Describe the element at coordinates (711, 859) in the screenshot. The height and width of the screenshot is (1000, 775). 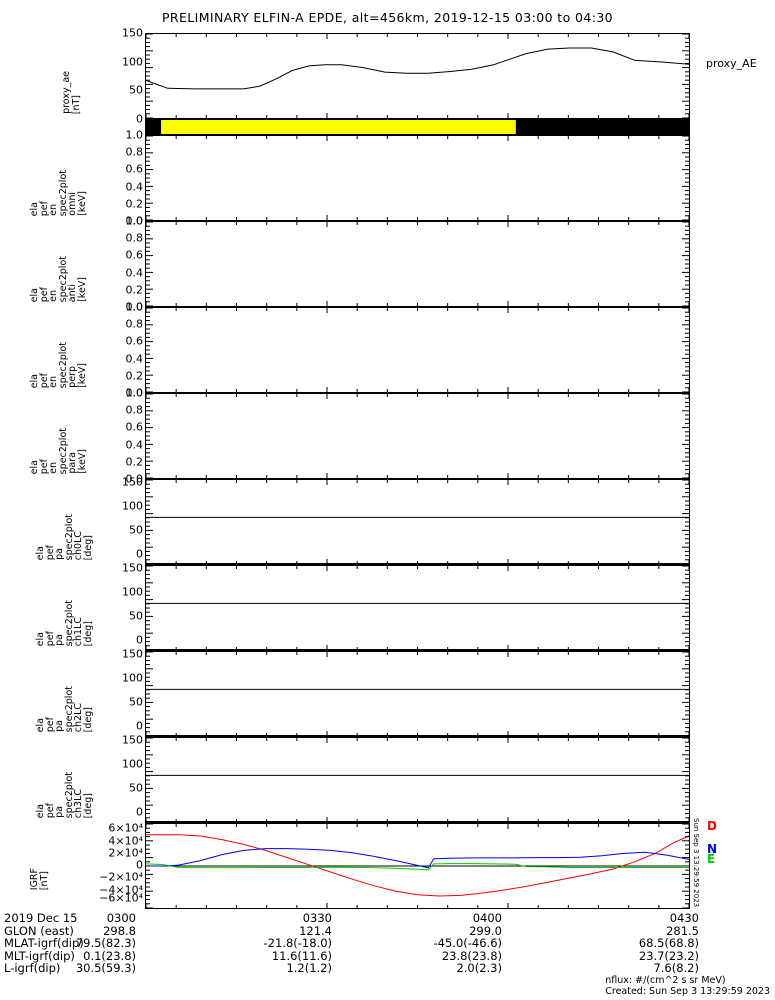
I see `igrf-legend-e: E` at that location.